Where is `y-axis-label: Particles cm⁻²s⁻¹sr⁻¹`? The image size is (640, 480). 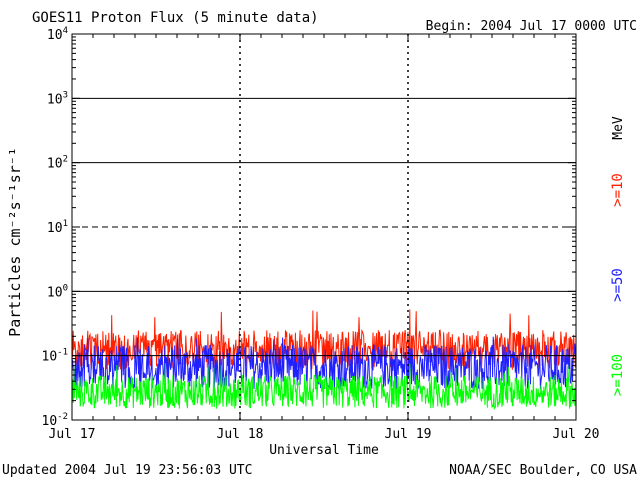
y-axis-label: Particles cm⁻²s⁻¹sr⁻¹ is located at coordinates (15, 242).